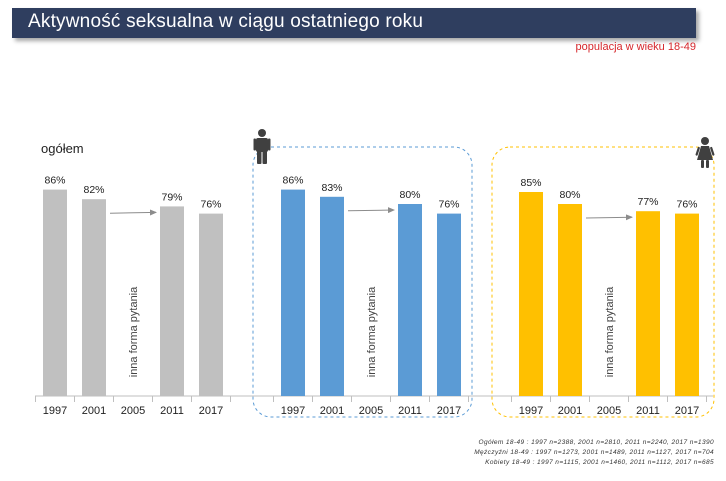  What do you see at coordinates (331, 188) in the screenshot?
I see `data-label: 83%` at bounding box center [331, 188].